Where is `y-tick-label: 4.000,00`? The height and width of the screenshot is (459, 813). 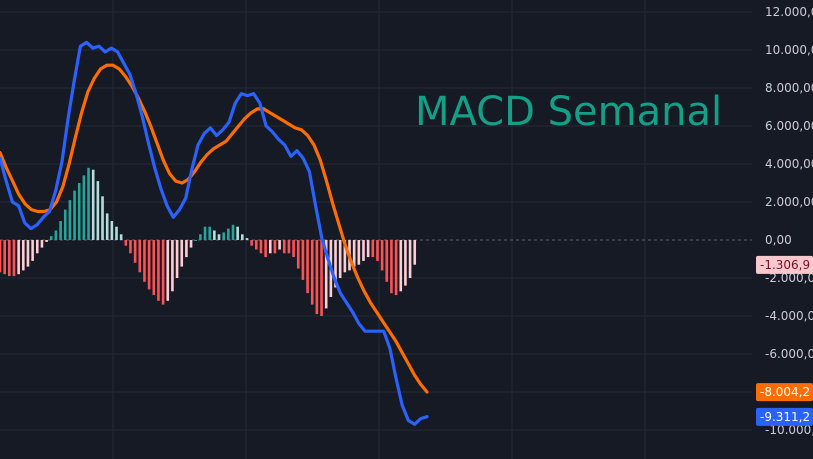 y-tick-label: 4.000,00 is located at coordinates (789, 164).